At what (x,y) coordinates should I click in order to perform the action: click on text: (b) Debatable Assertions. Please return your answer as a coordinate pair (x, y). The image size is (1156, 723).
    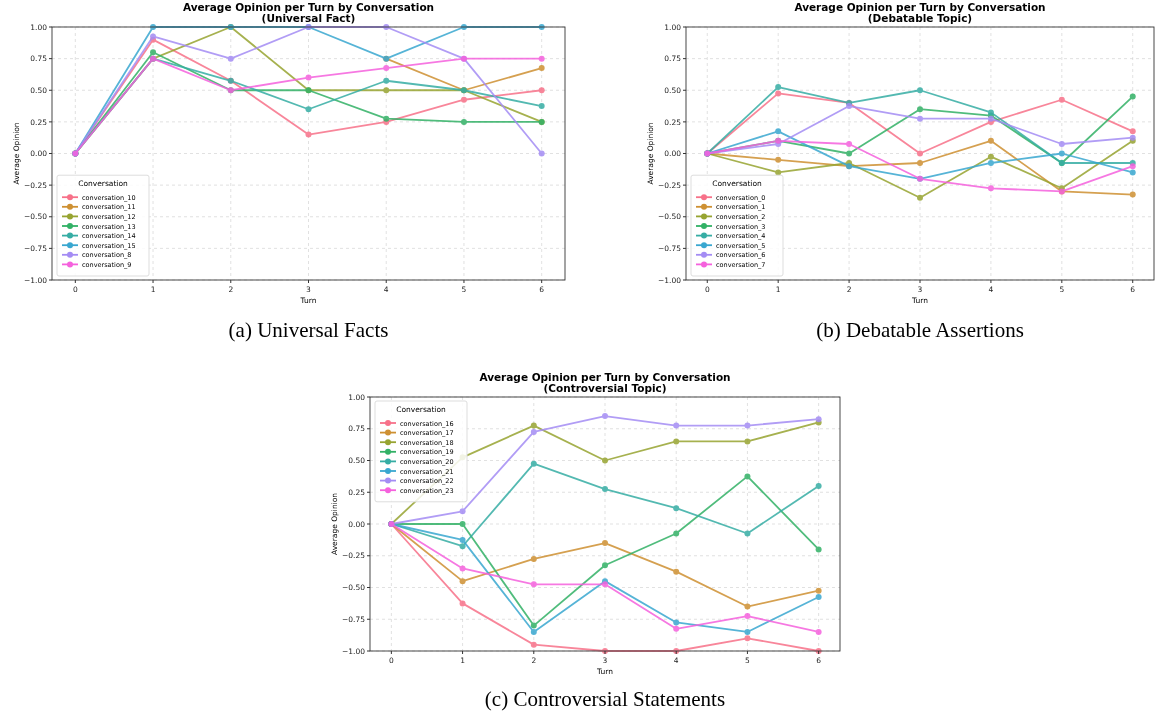
    Looking at the image, I should click on (920, 330).